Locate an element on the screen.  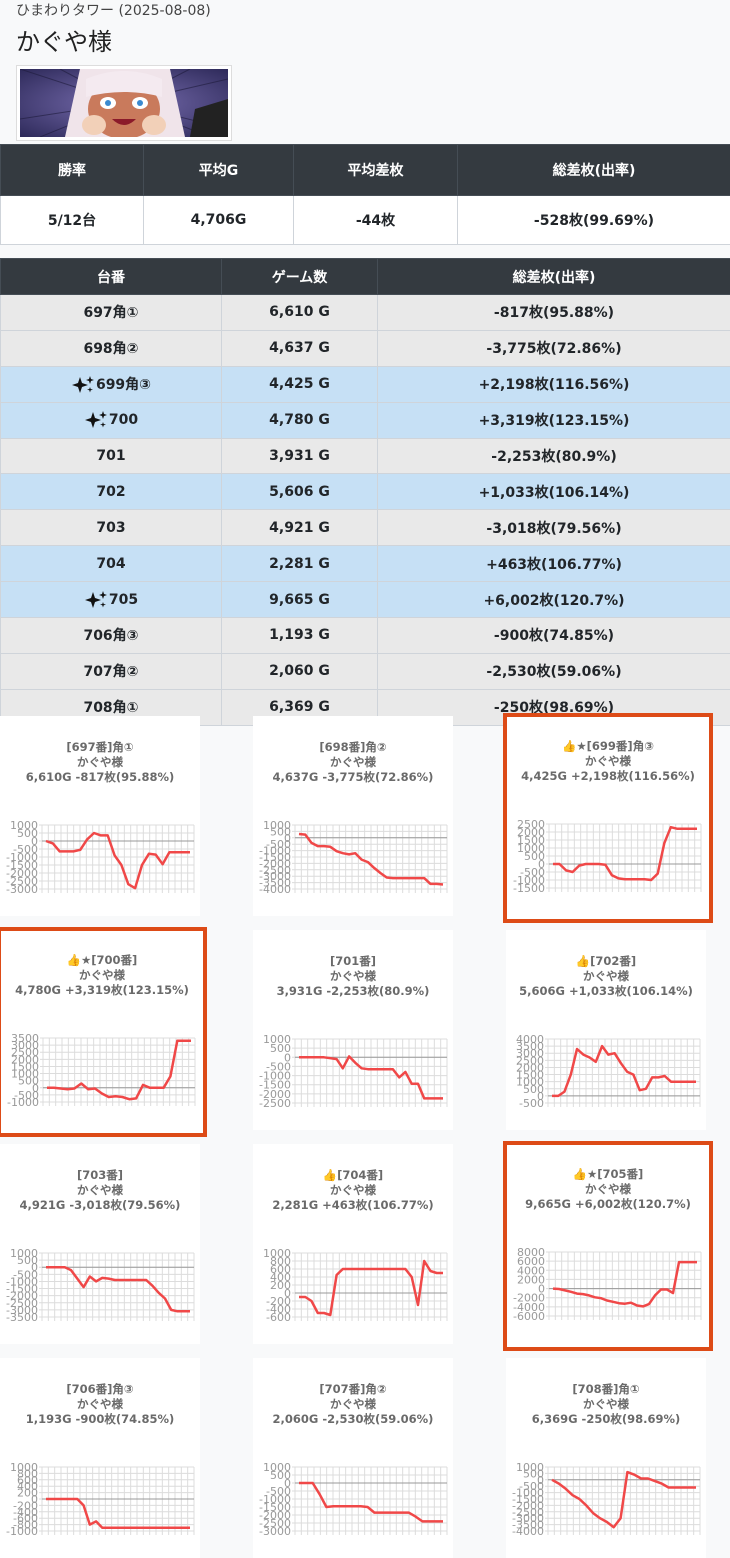
chart-title: [707番]角② かぐや様 2,060G -2,530枚(59.06%) is located at coordinates (353, 1404).